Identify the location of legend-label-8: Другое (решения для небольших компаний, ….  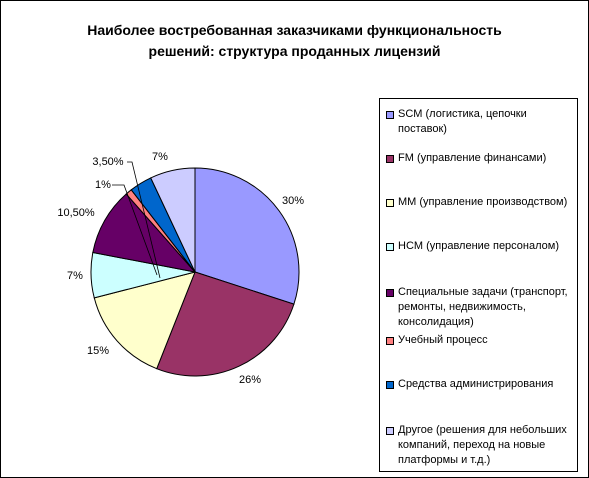
(482, 445).